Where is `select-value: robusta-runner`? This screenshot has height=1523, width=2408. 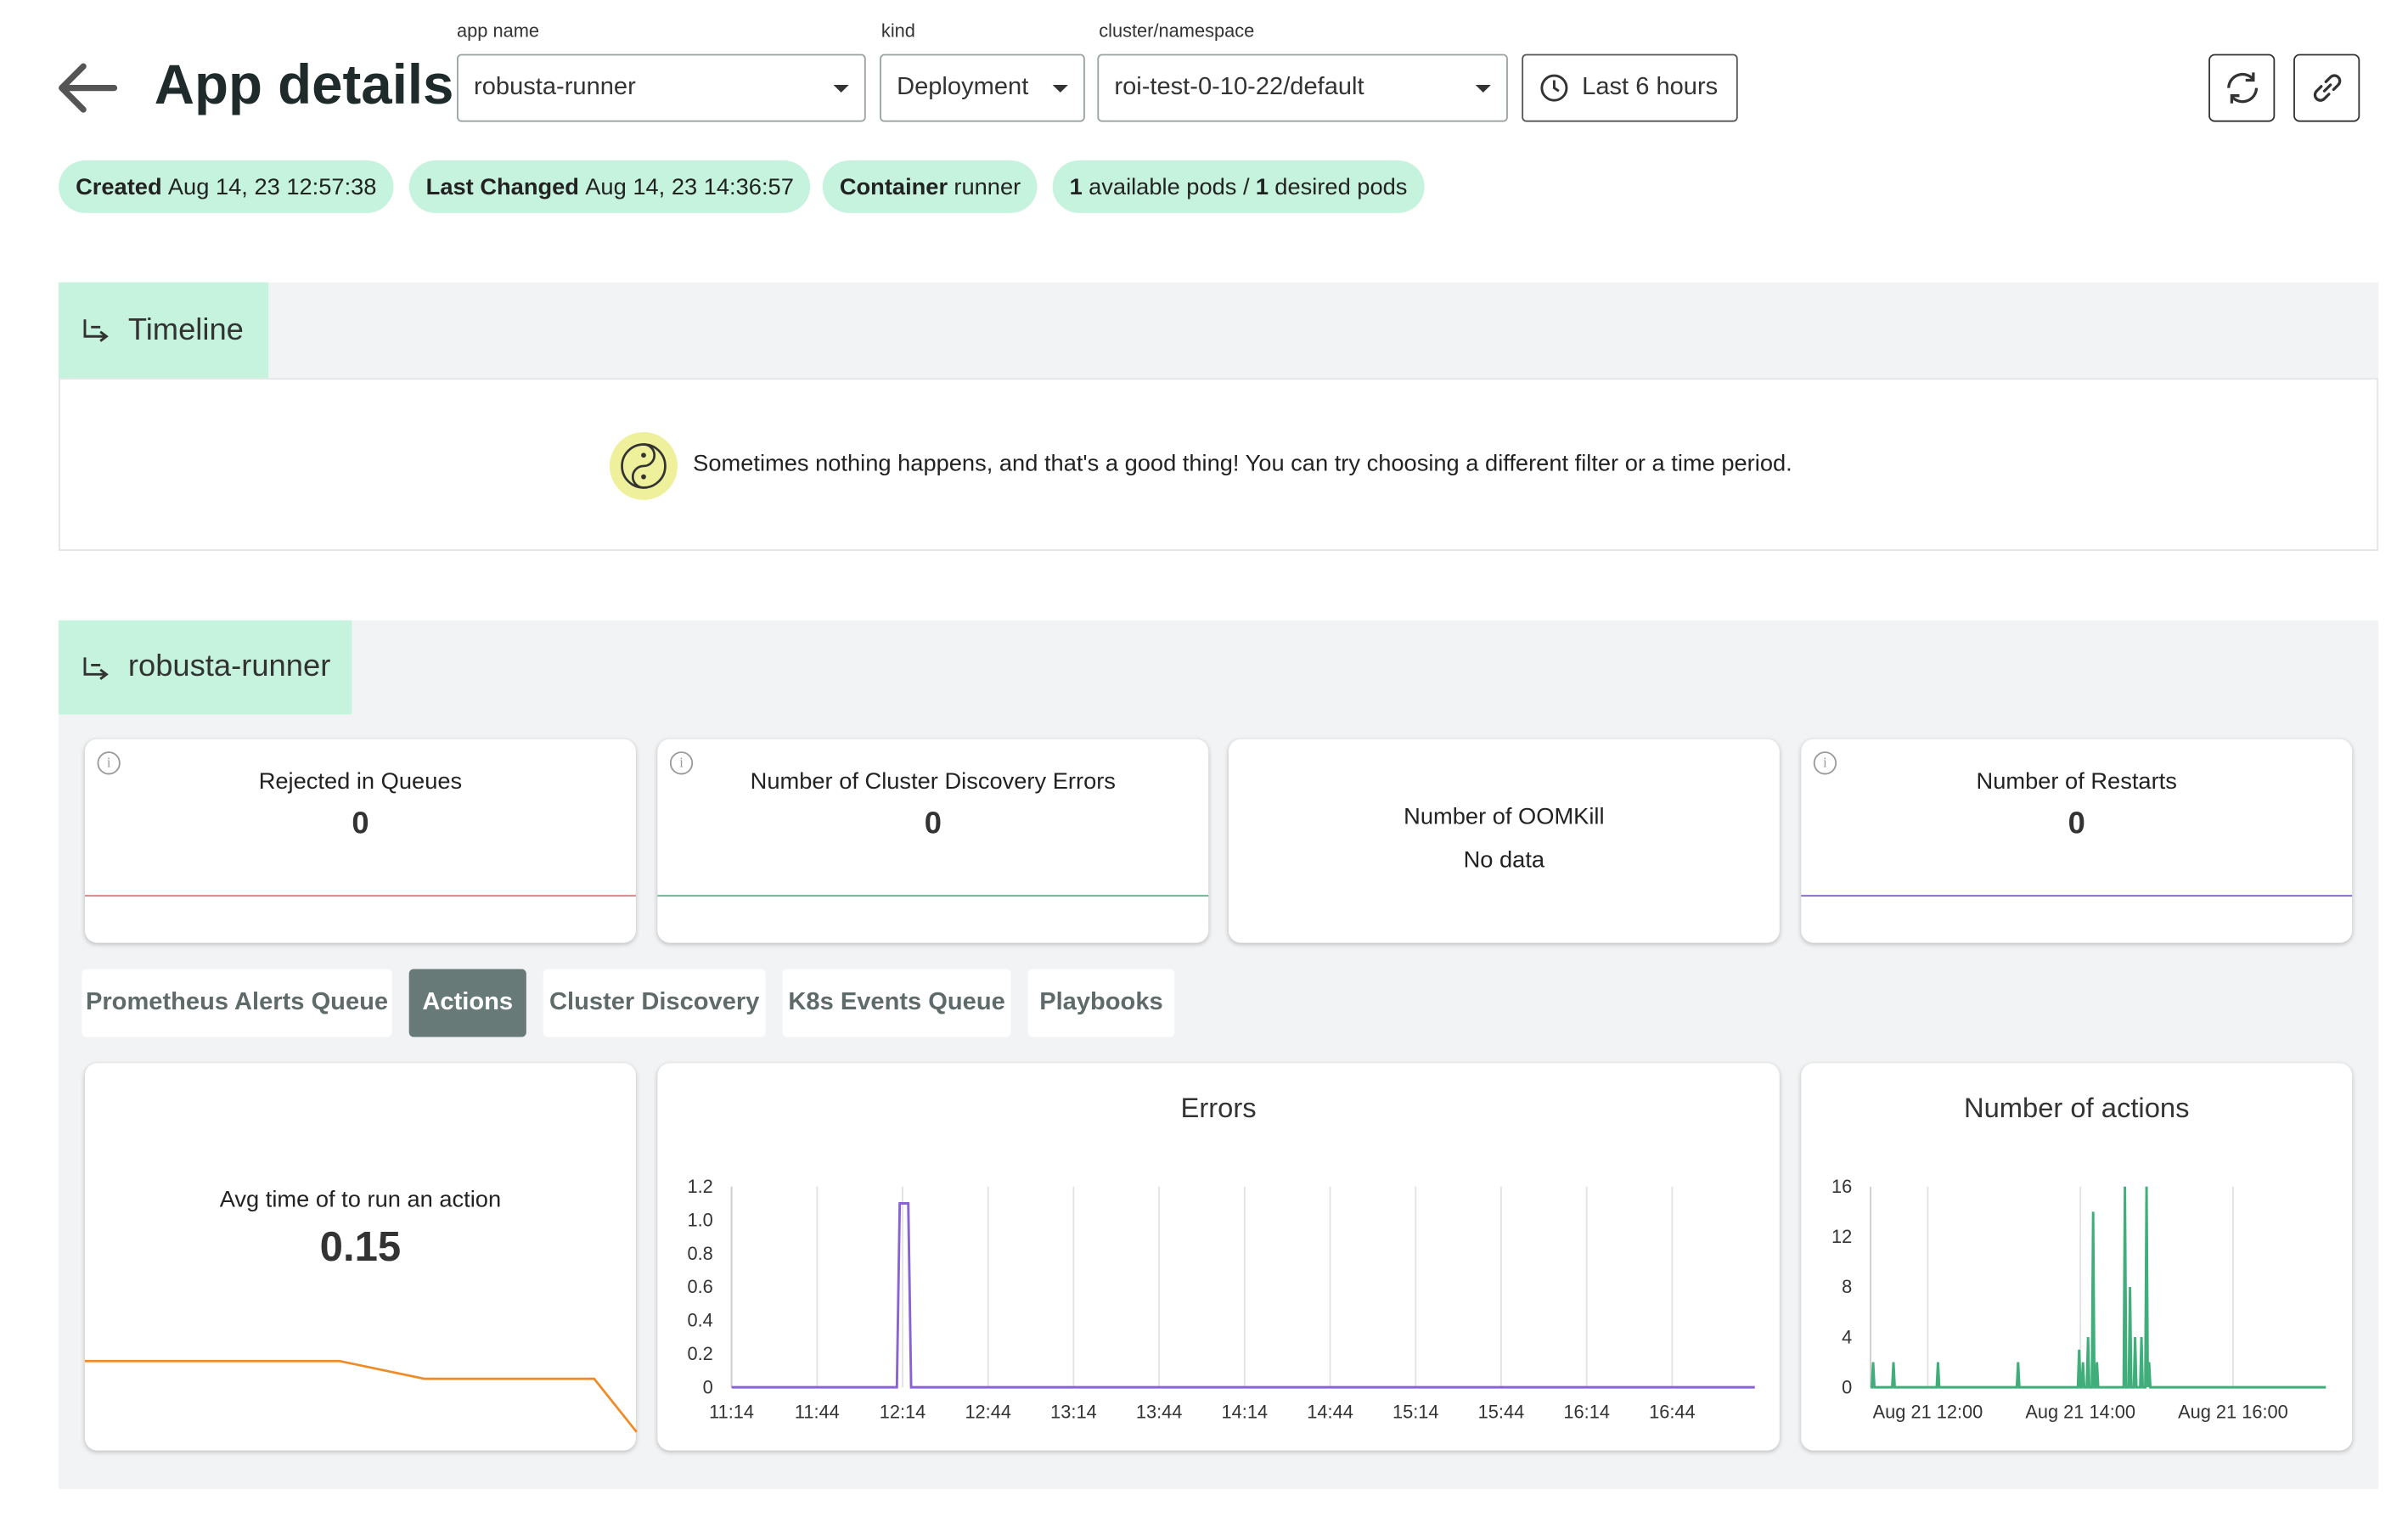
select-value: robusta-runner is located at coordinates (555, 87).